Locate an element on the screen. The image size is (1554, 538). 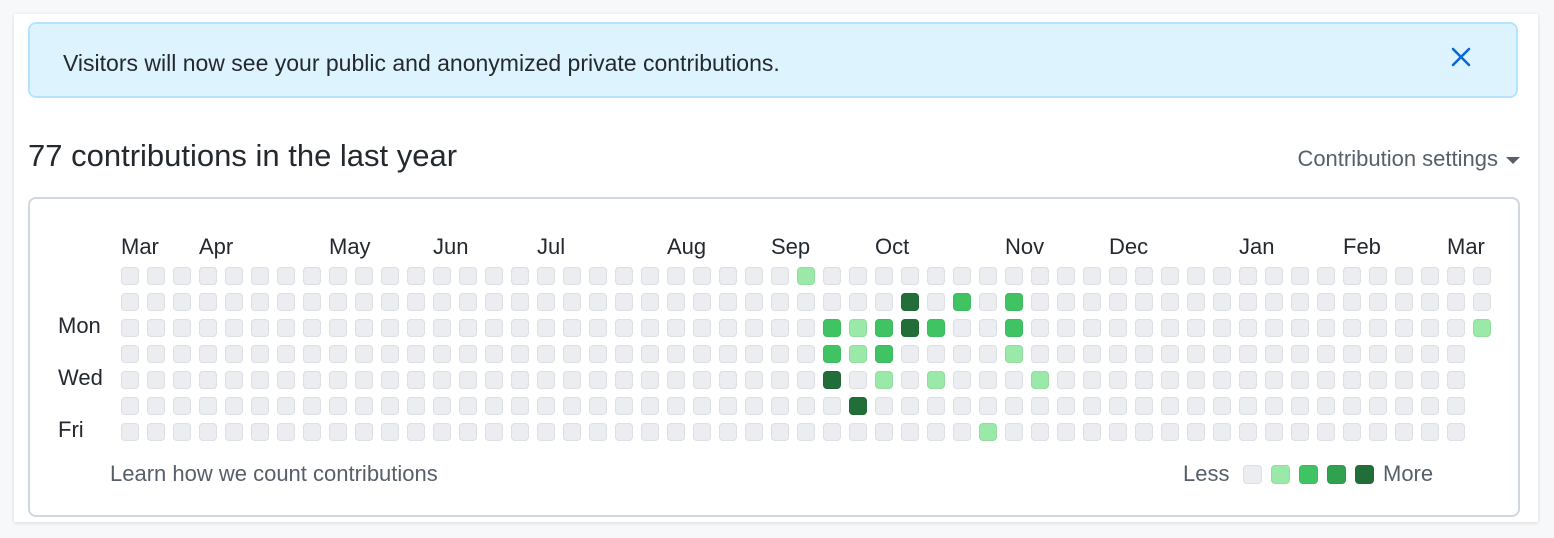
learn-how-we-count-link: Learn how we count contributions is located at coordinates (274, 473).